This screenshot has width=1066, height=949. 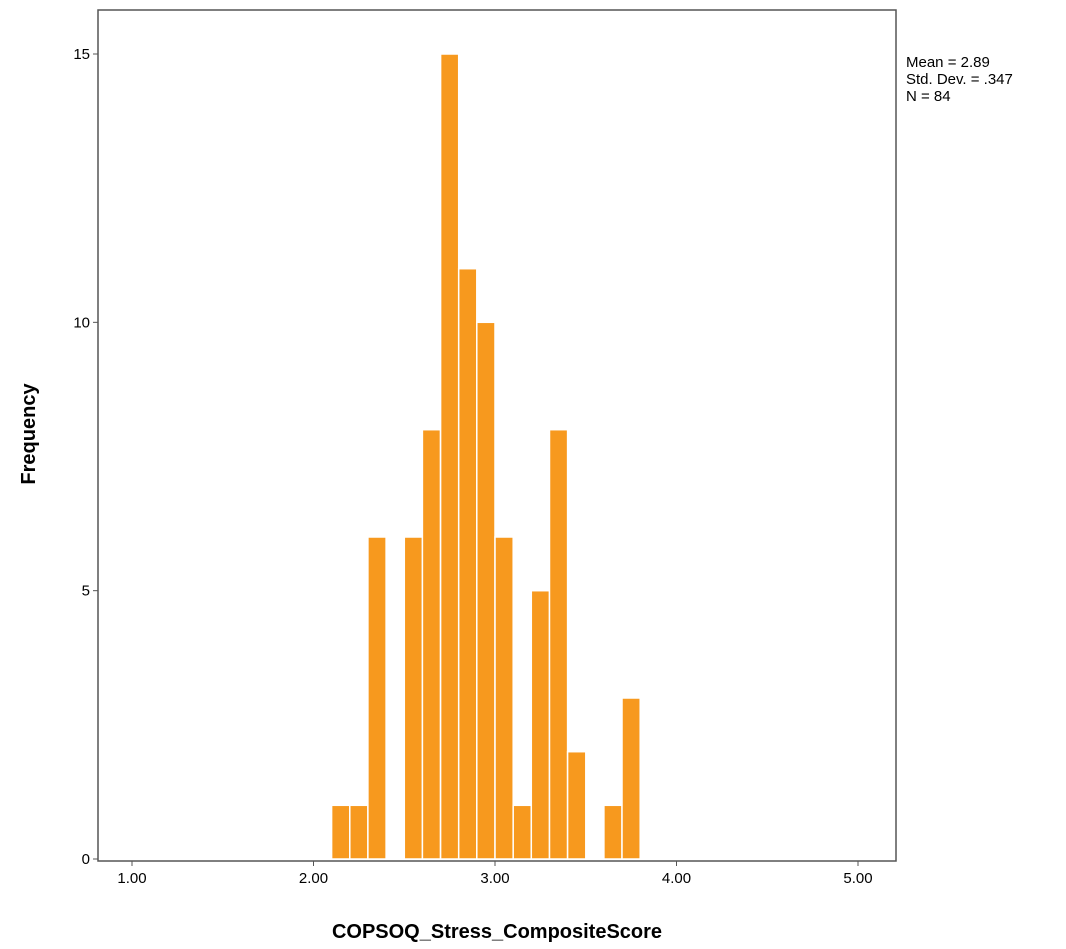 What do you see at coordinates (29, 434) in the screenshot?
I see `y-axis-title: Frequency` at bounding box center [29, 434].